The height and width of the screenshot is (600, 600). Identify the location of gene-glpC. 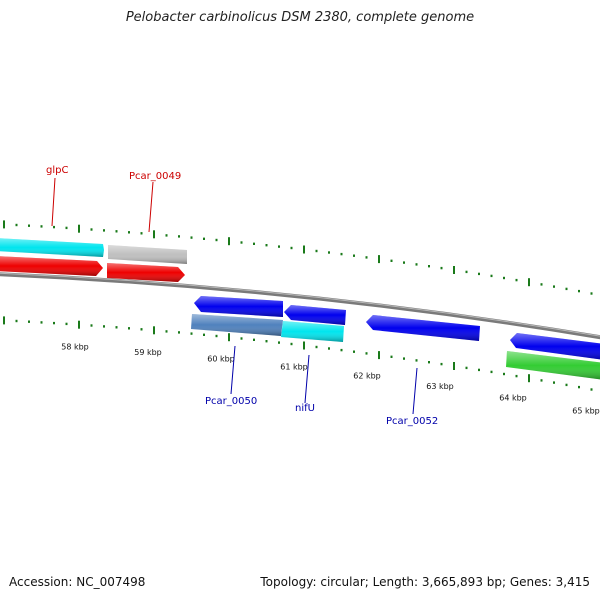
(52, 247).